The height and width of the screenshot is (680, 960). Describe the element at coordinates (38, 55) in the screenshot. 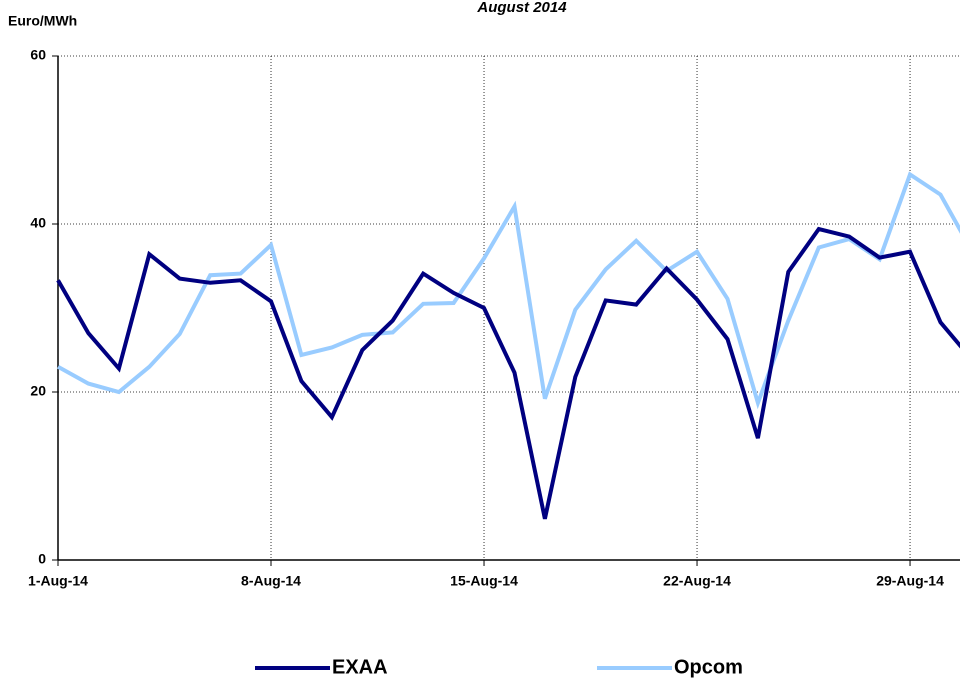

I see `y-tick-label: 60` at that location.